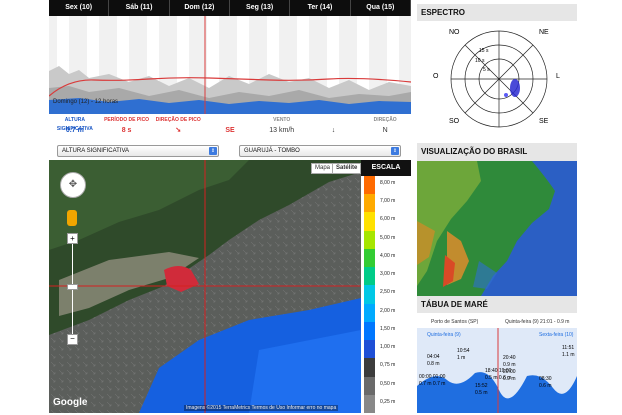 Image resolution: width=622 pixels, height=415 pixels. Describe the element at coordinates (260, 8) in the screenshot. I see `day-tab: Seg (13)` at that location.